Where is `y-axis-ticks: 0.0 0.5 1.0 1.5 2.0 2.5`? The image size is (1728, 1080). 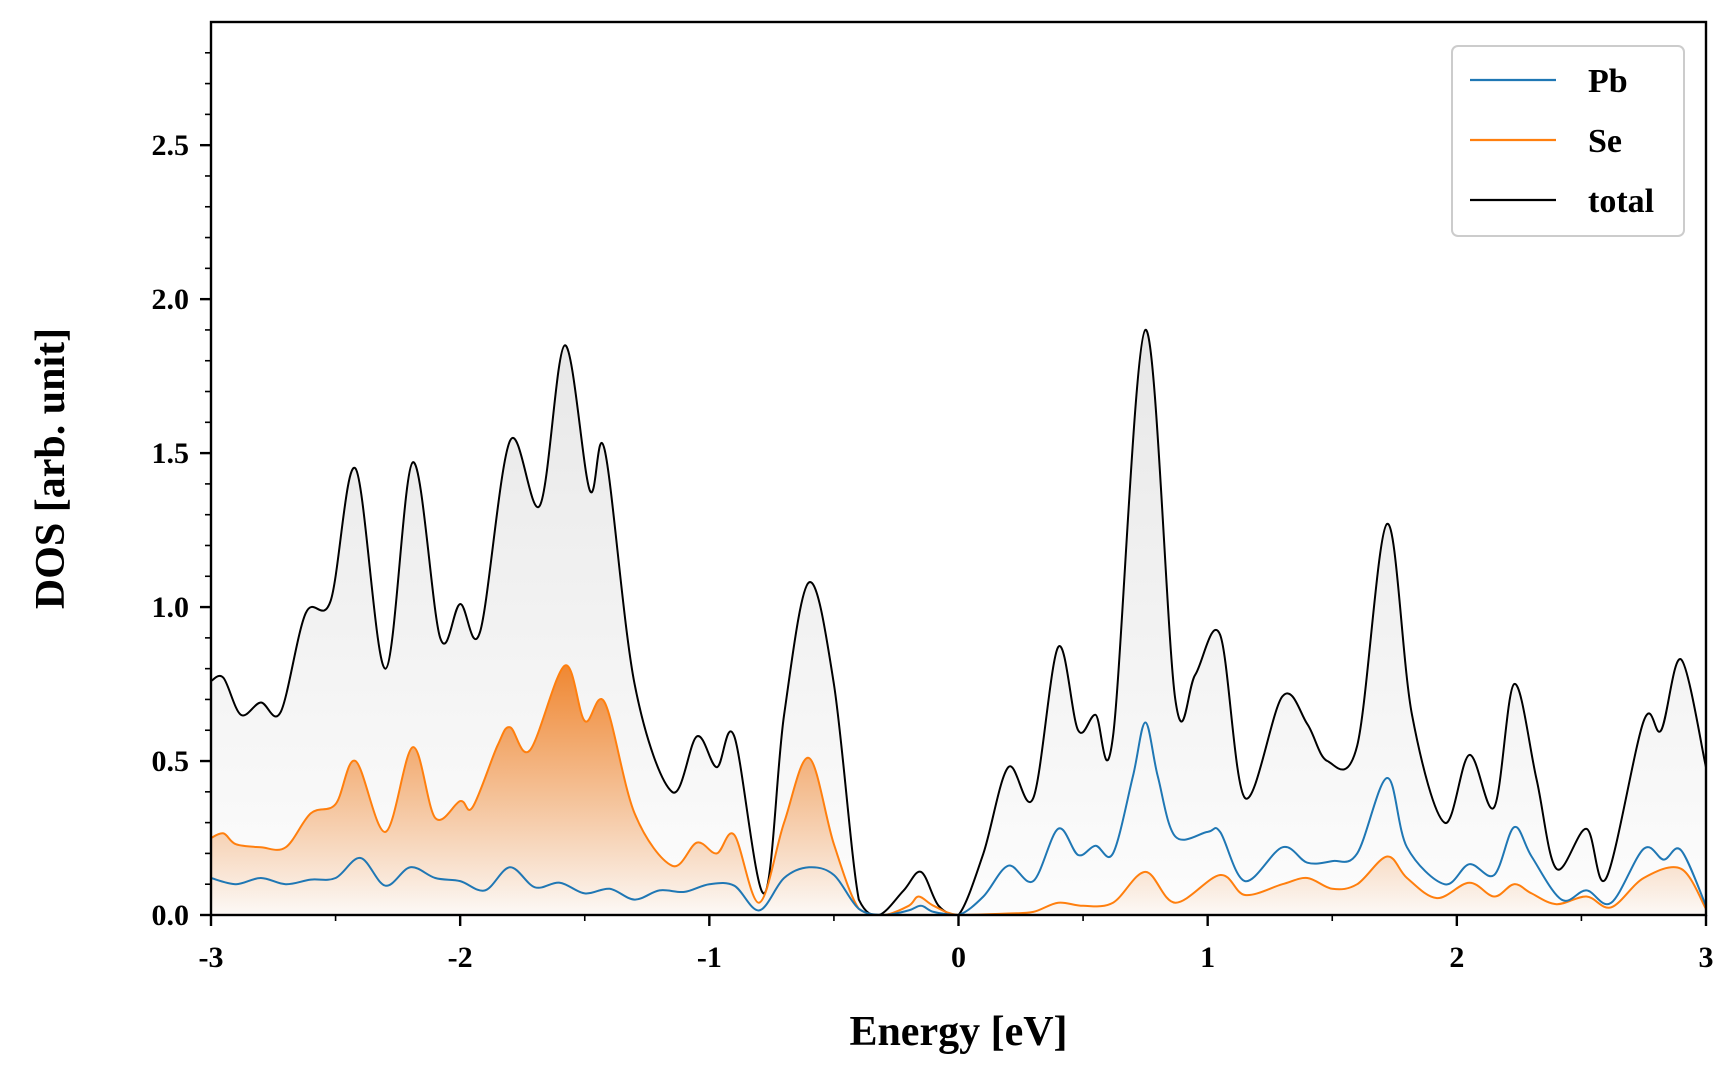 y-axis-ticks: 0.0 0.5 1.0 1.5 2.0 2.5 is located at coordinates (181, 491).